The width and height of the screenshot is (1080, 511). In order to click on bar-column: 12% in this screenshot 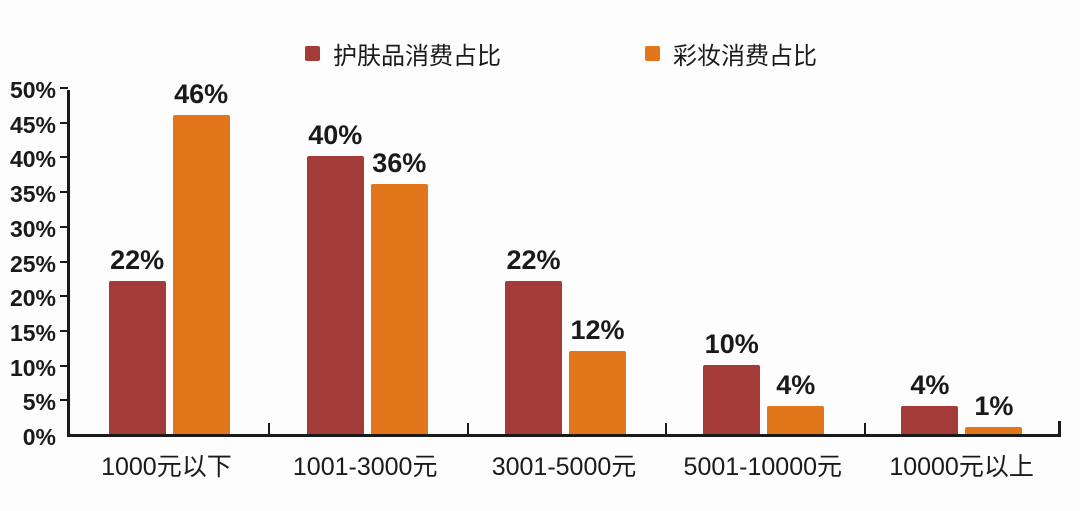, I will do `click(597, 374)`.